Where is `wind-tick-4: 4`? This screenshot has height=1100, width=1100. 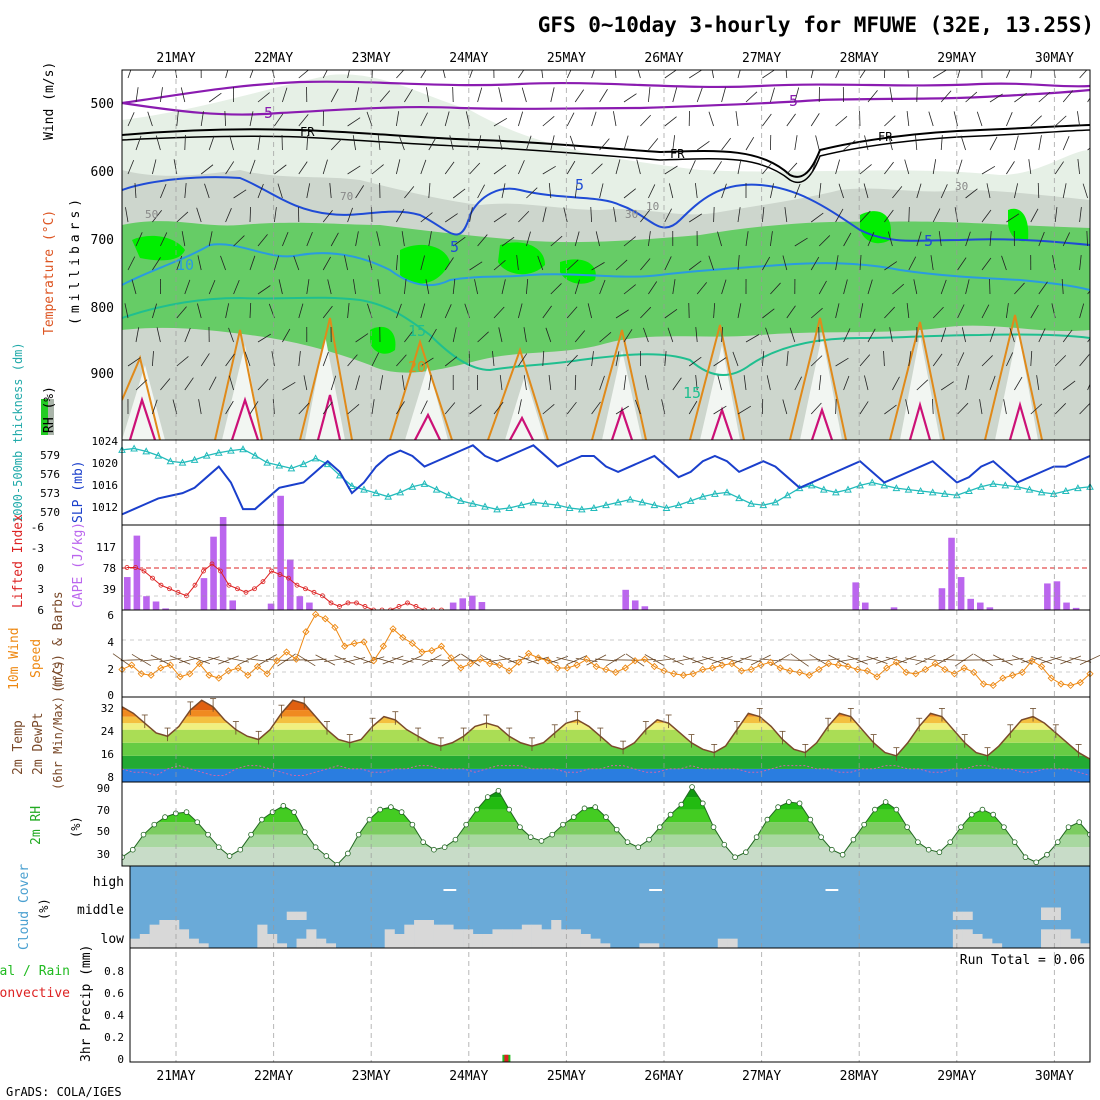 wind-tick-4: 4 is located at coordinates (110, 642).